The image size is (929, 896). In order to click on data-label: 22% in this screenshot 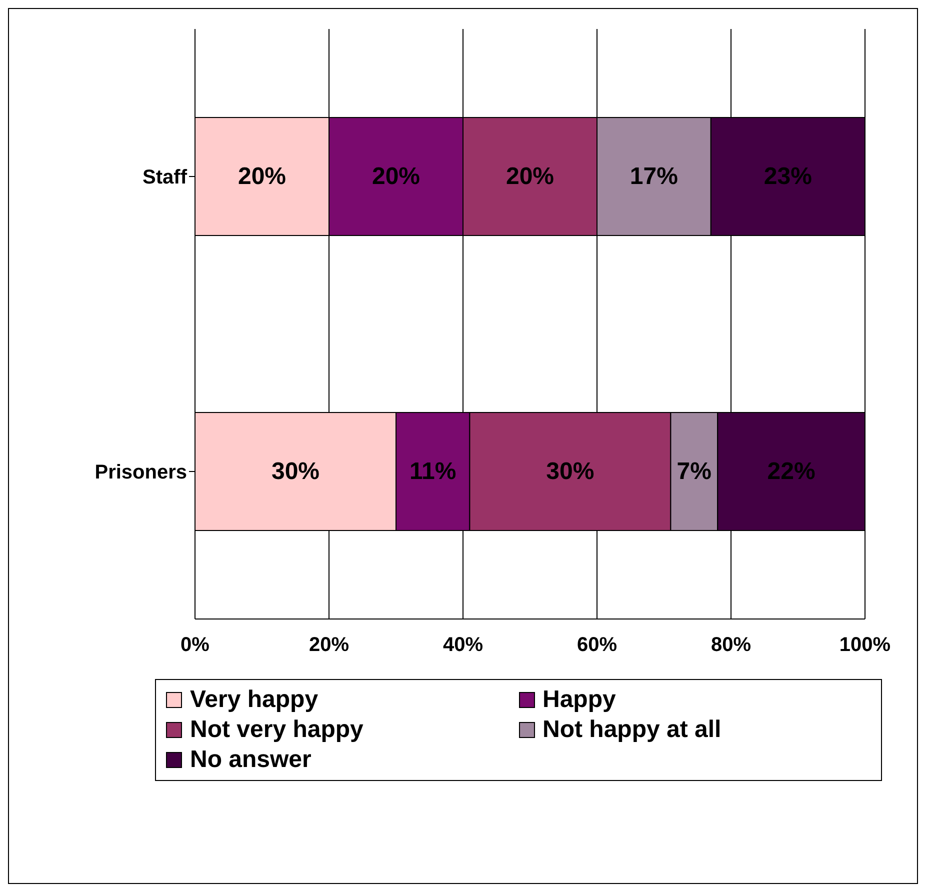, I will do `click(791, 471)`.